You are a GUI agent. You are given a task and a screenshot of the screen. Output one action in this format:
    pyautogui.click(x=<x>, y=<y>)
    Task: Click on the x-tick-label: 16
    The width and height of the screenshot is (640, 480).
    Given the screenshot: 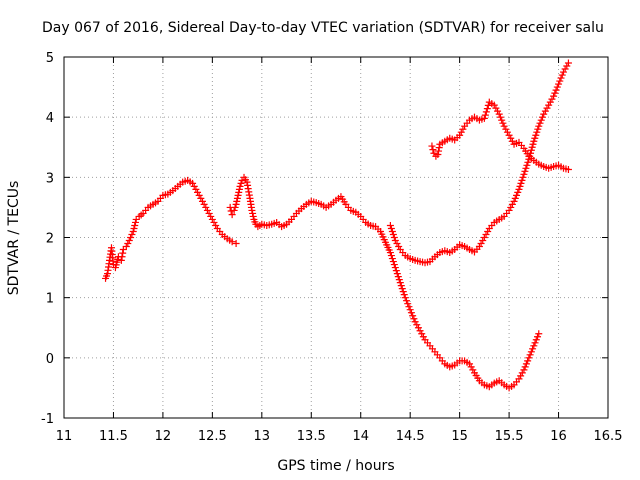 What is the action you would take?
    pyautogui.click(x=558, y=436)
    